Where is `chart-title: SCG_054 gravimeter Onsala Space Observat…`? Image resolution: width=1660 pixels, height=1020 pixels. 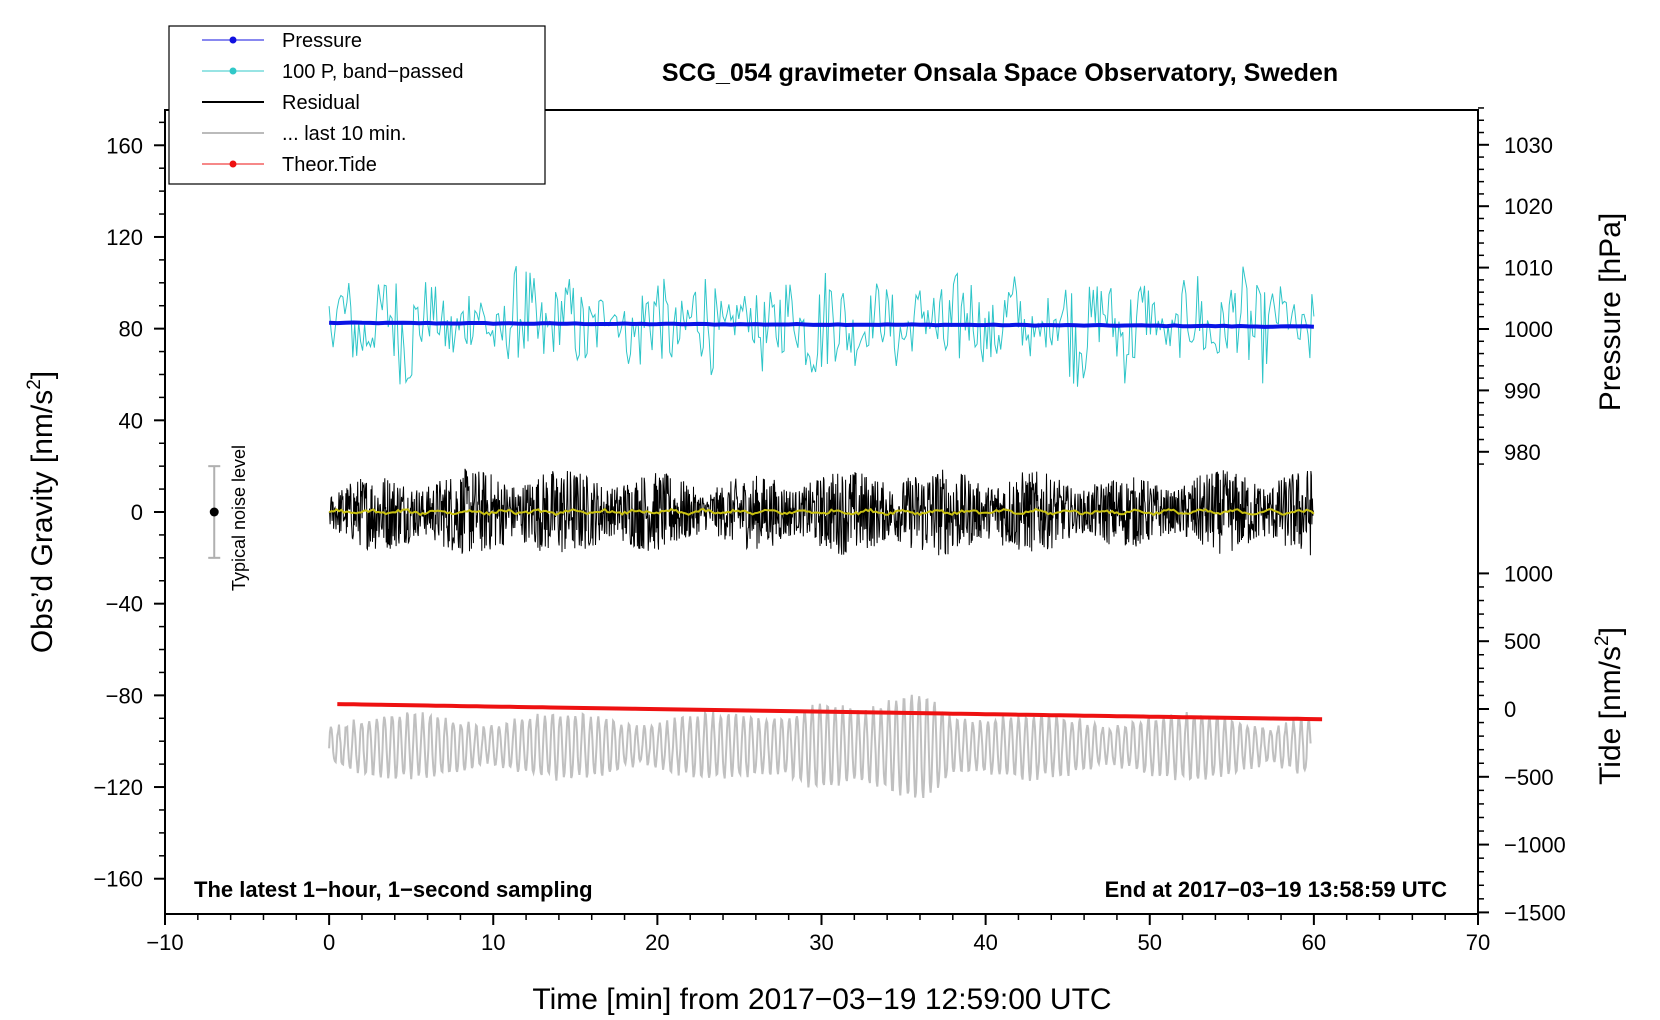
chart-title: SCG_054 gravimeter Onsala Space Observat… is located at coordinates (1000, 73).